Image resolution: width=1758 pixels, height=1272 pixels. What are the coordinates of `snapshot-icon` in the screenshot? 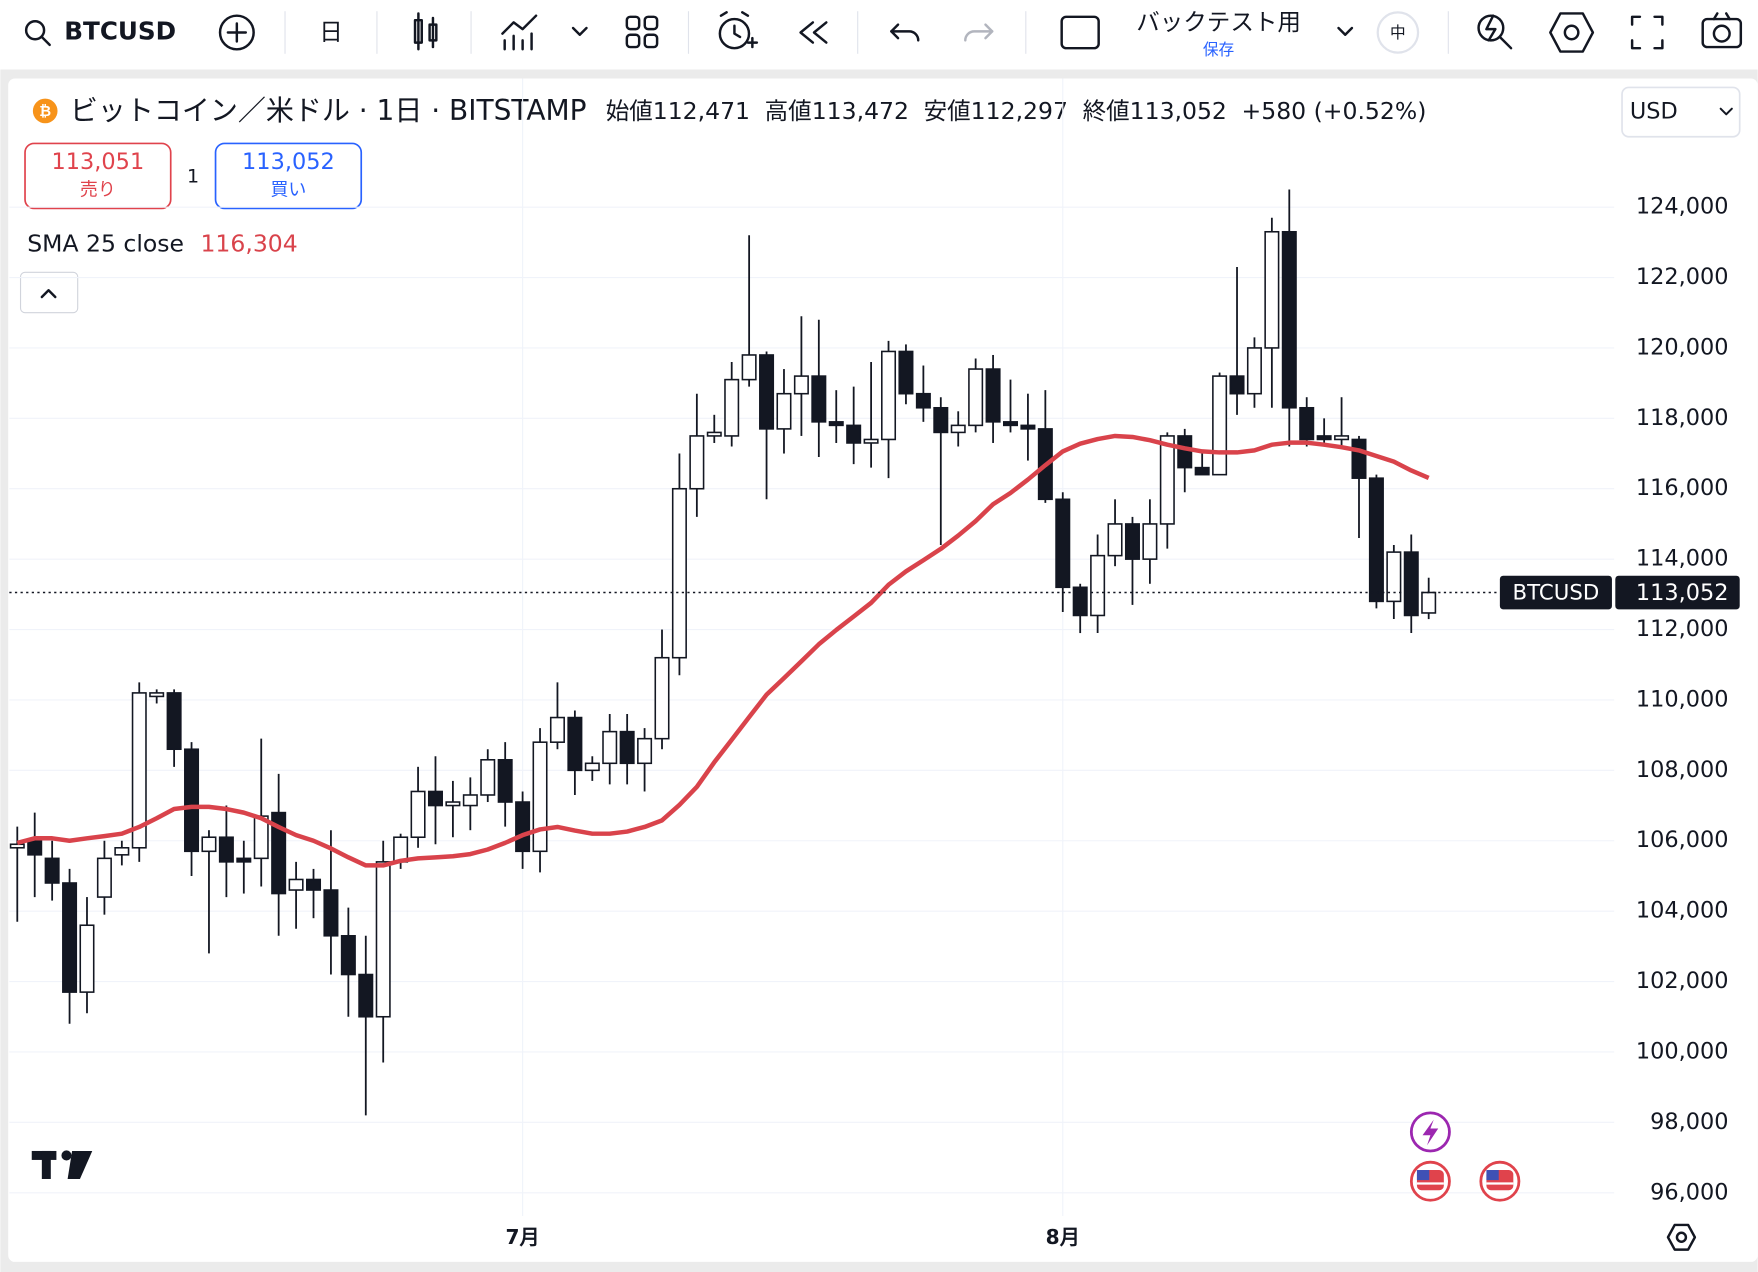 It's located at (1722, 30).